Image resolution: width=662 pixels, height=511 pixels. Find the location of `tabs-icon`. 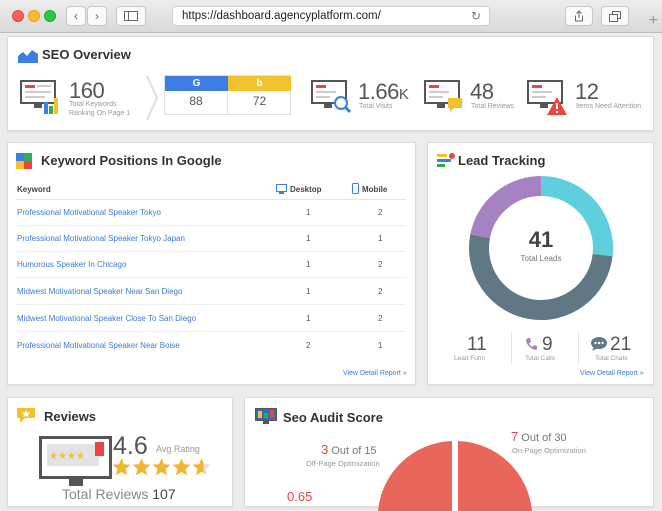

tabs-icon is located at coordinates (615, 16).